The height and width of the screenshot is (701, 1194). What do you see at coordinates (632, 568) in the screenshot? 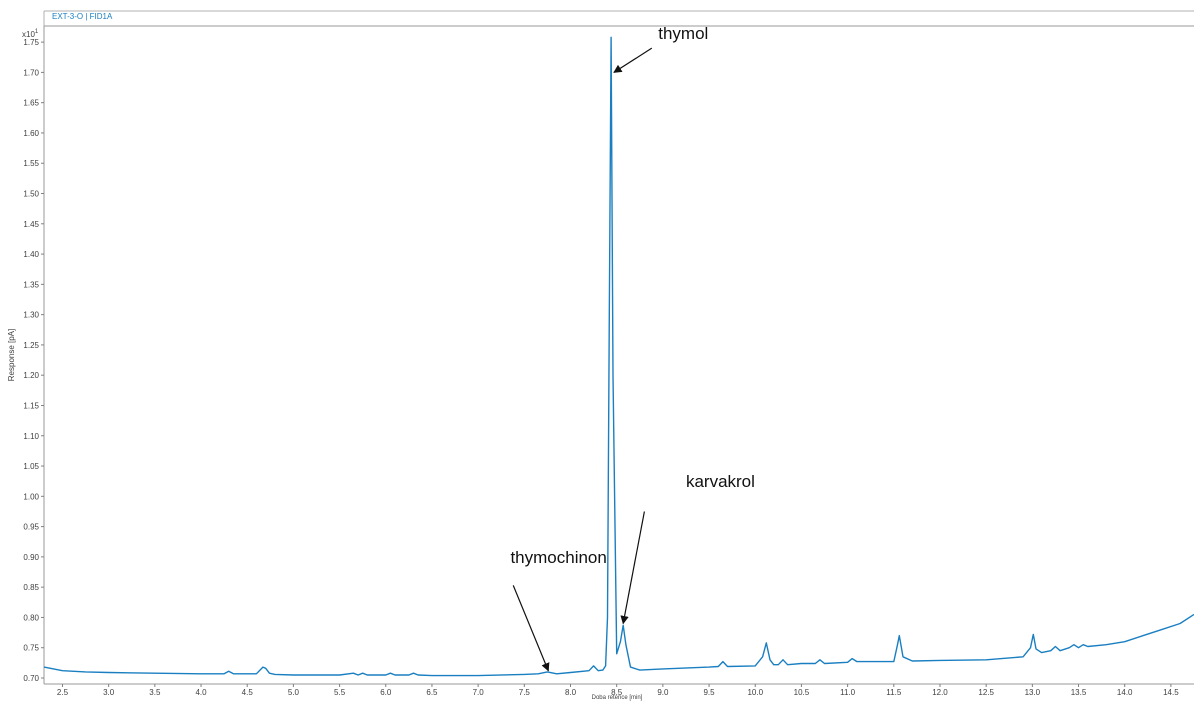
I see `annotation-arrow-karvakrol` at bounding box center [632, 568].